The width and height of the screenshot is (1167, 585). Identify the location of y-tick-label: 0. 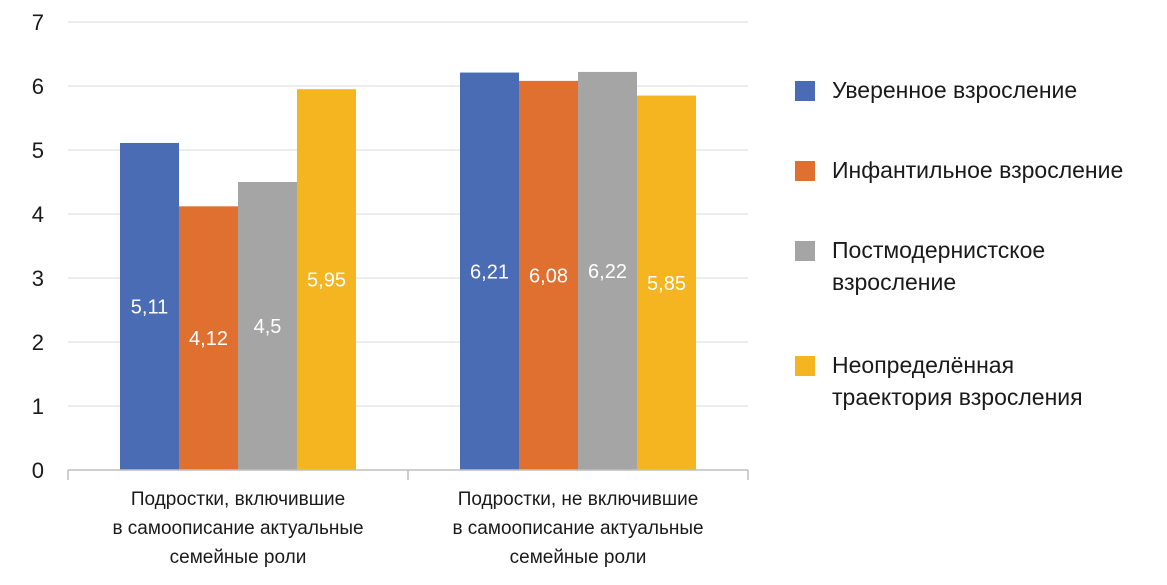
(38, 470).